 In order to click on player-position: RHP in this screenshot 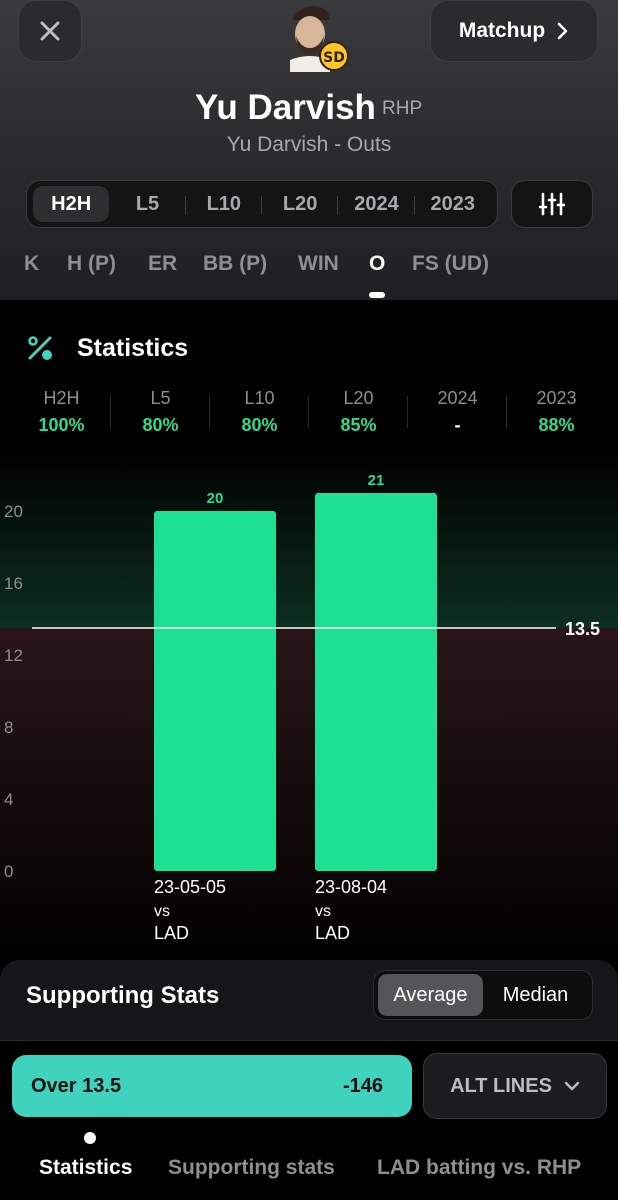, I will do `click(402, 108)`.